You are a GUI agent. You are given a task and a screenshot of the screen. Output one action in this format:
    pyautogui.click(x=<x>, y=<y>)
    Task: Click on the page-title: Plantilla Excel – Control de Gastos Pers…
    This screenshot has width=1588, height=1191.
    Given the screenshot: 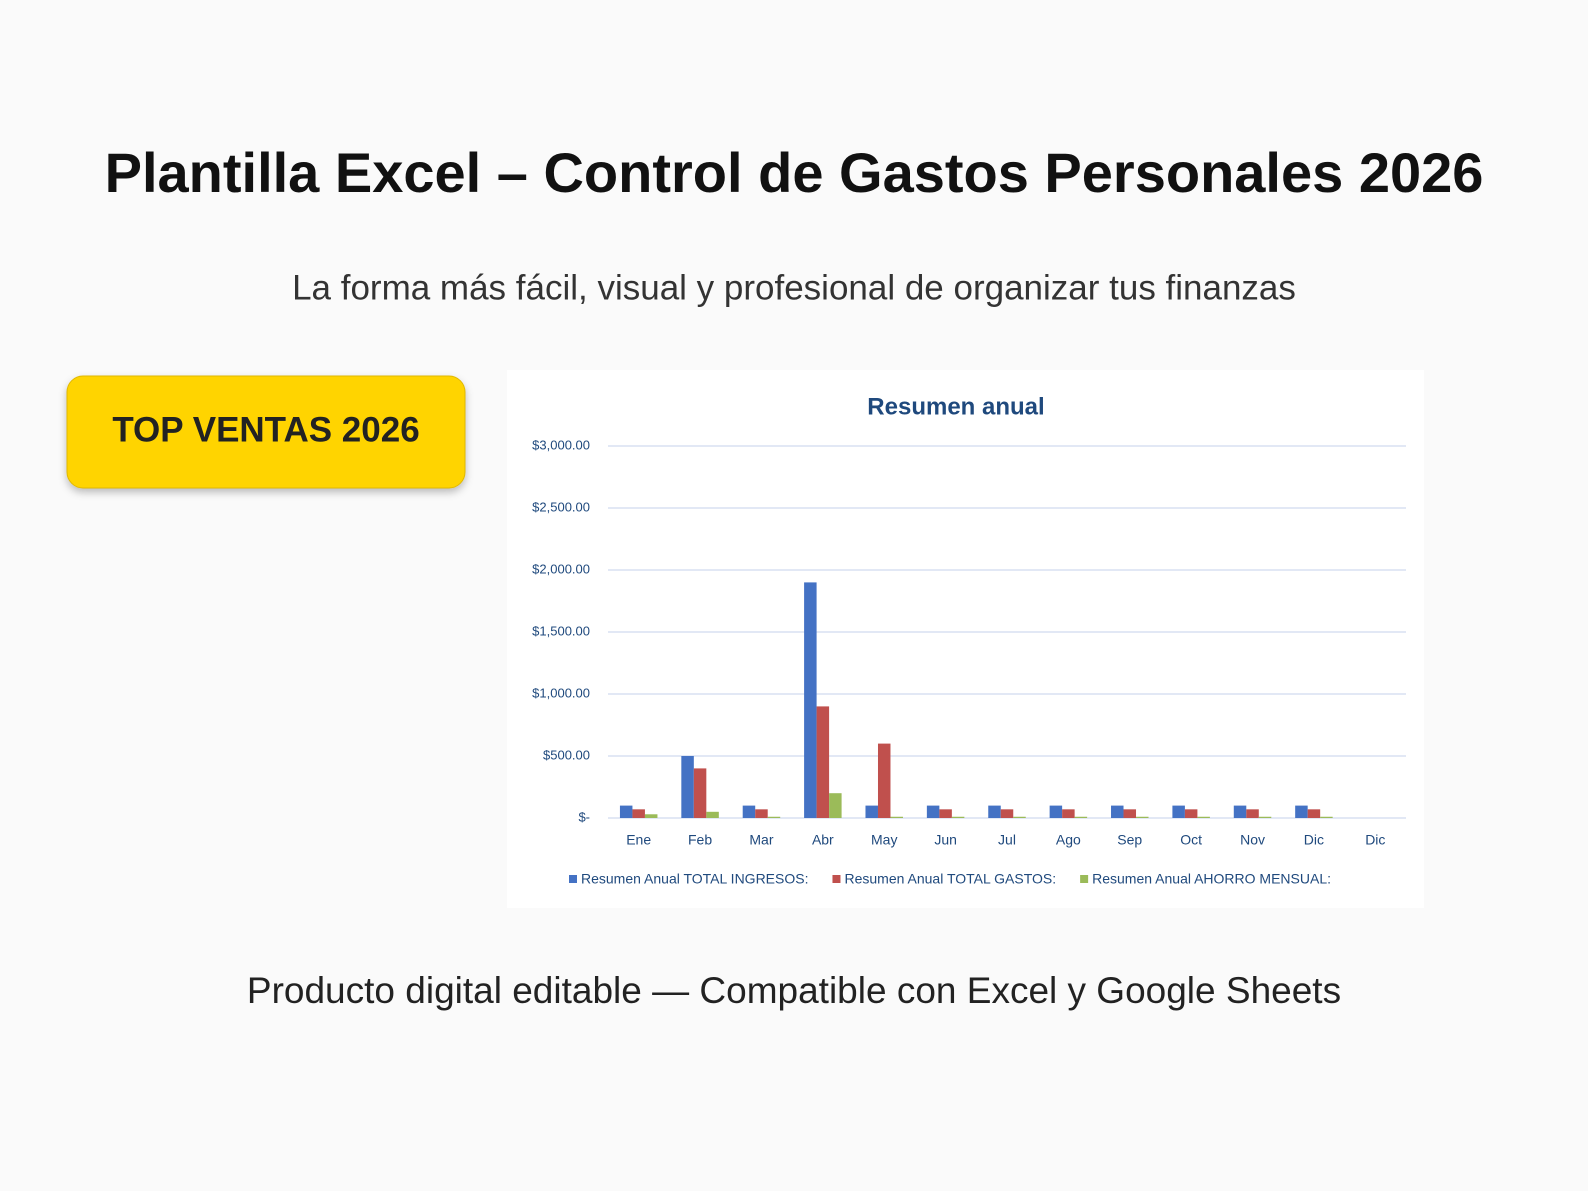 What is the action you would take?
    pyautogui.click(x=794, y=172)
    